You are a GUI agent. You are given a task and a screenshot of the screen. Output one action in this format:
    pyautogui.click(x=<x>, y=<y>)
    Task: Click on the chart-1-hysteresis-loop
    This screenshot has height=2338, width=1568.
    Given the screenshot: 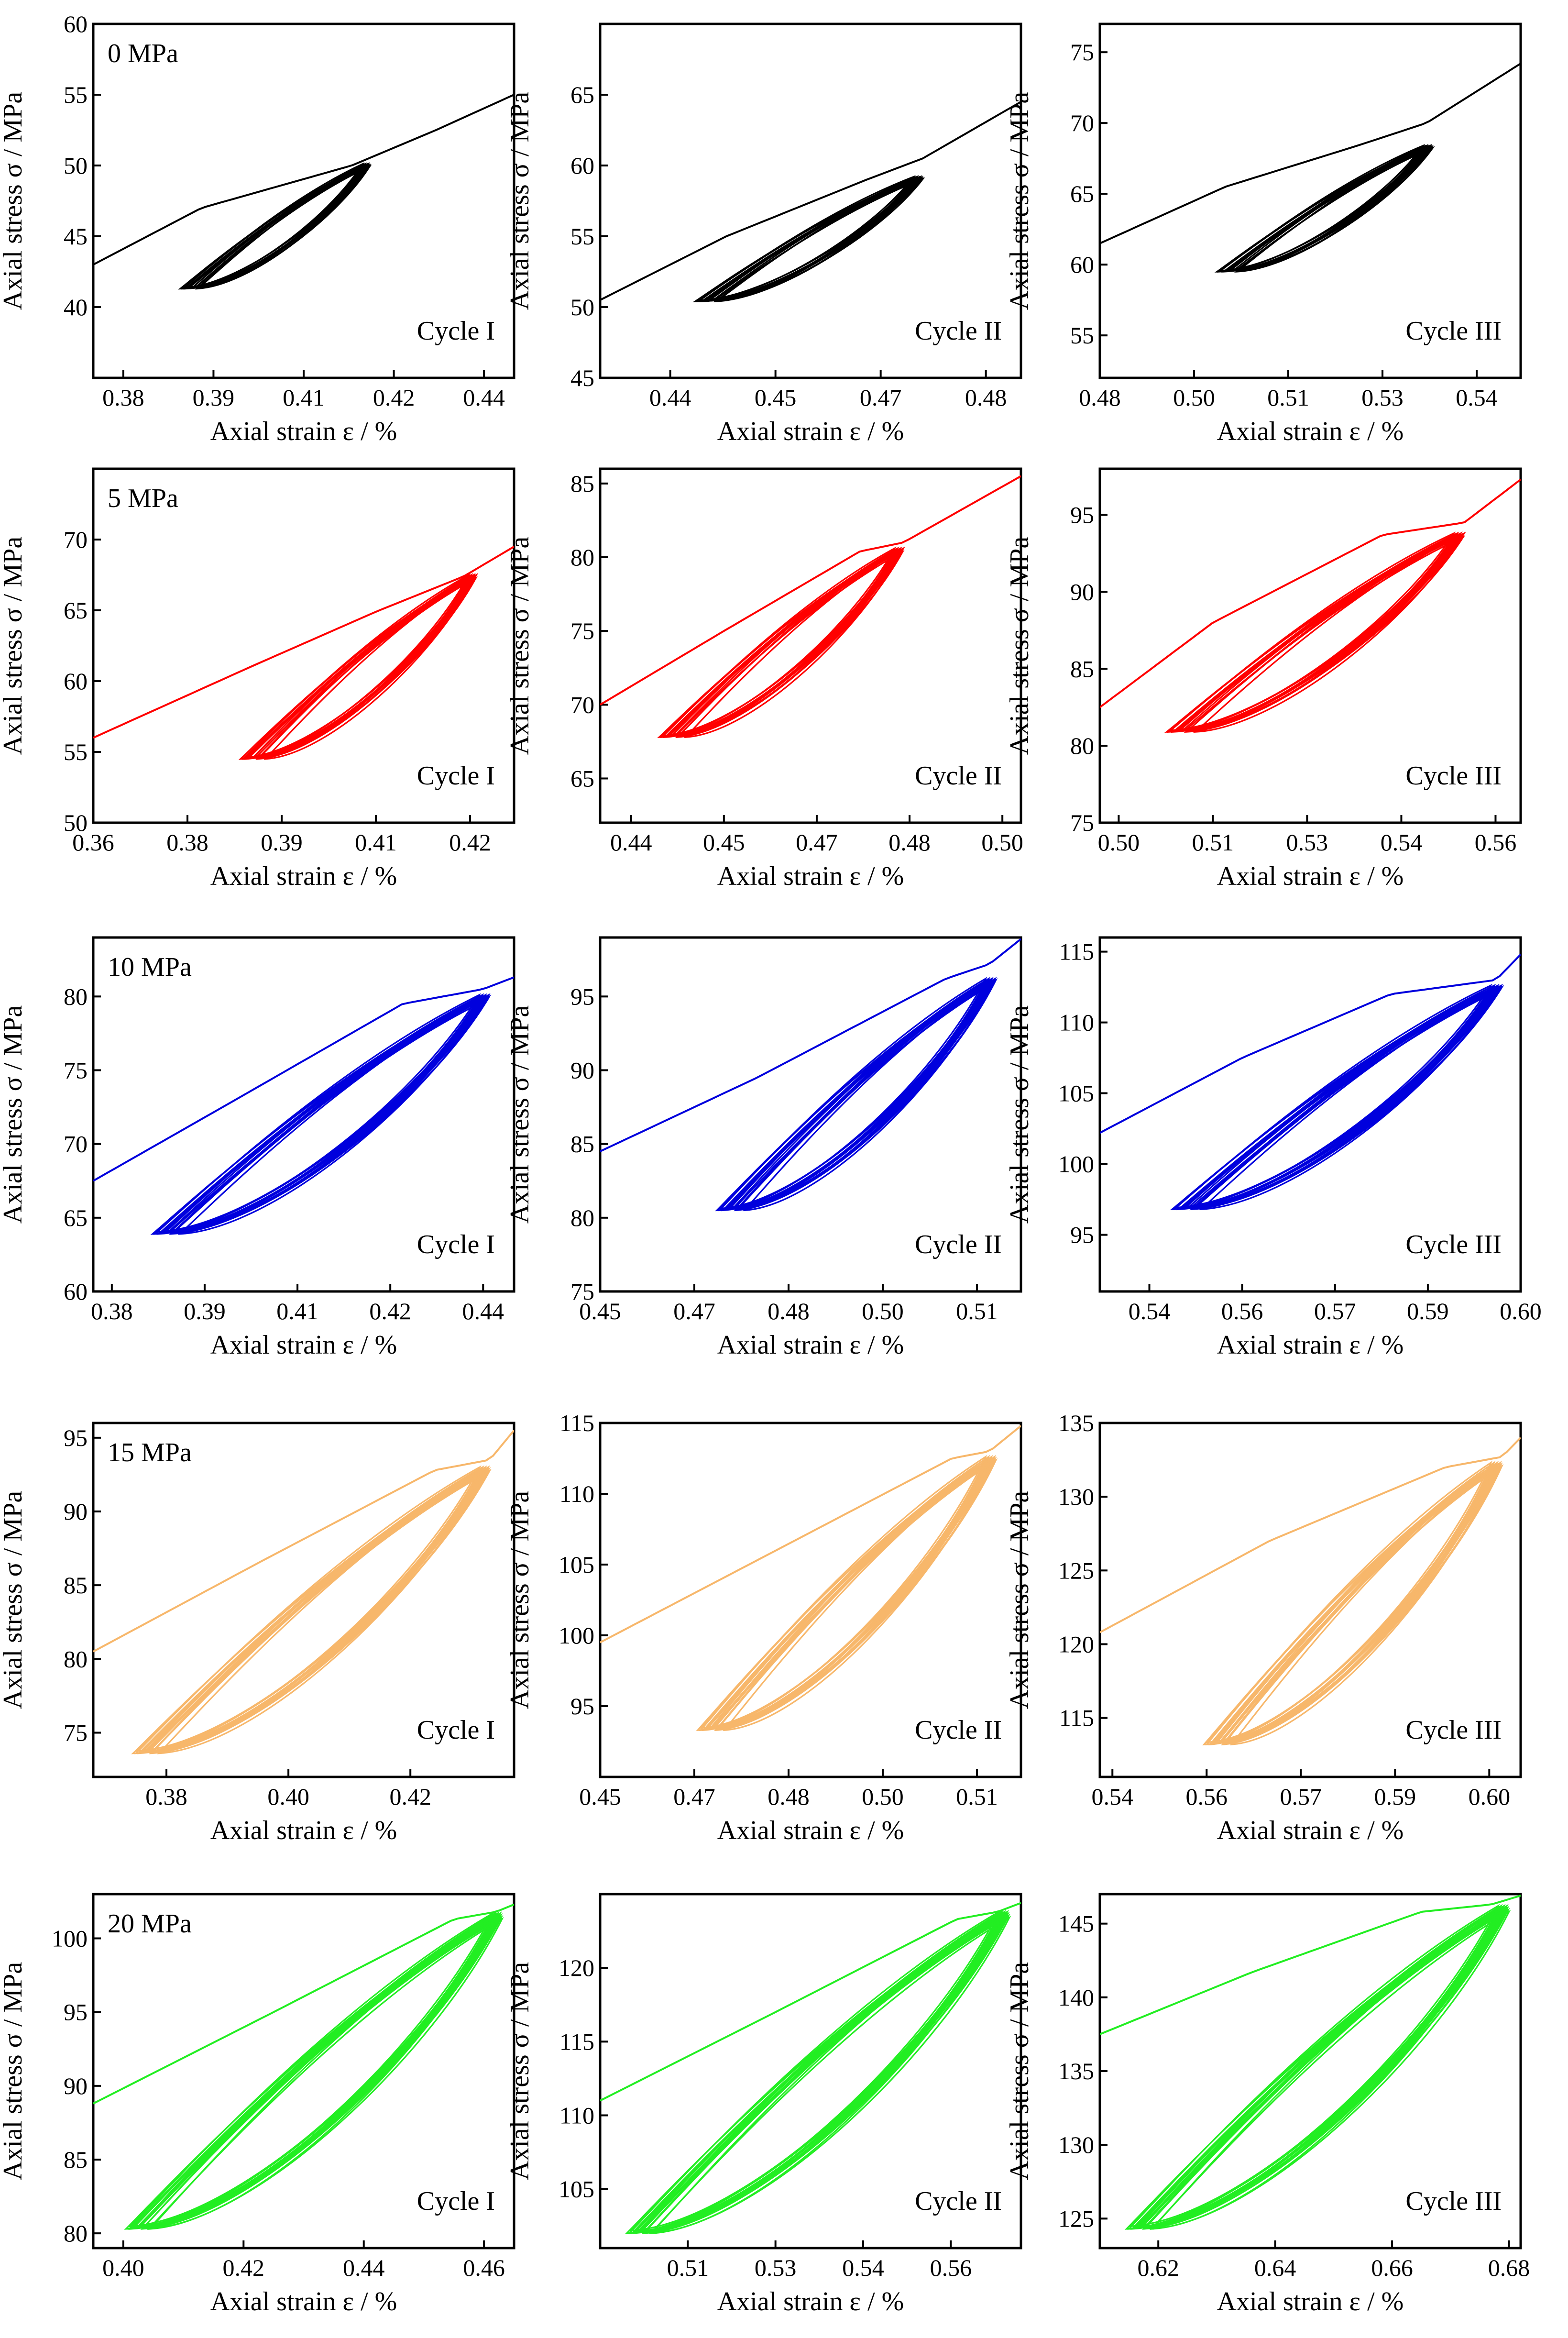 What is the action you would take?
    pyautogui.click(x=283, y=226)
    